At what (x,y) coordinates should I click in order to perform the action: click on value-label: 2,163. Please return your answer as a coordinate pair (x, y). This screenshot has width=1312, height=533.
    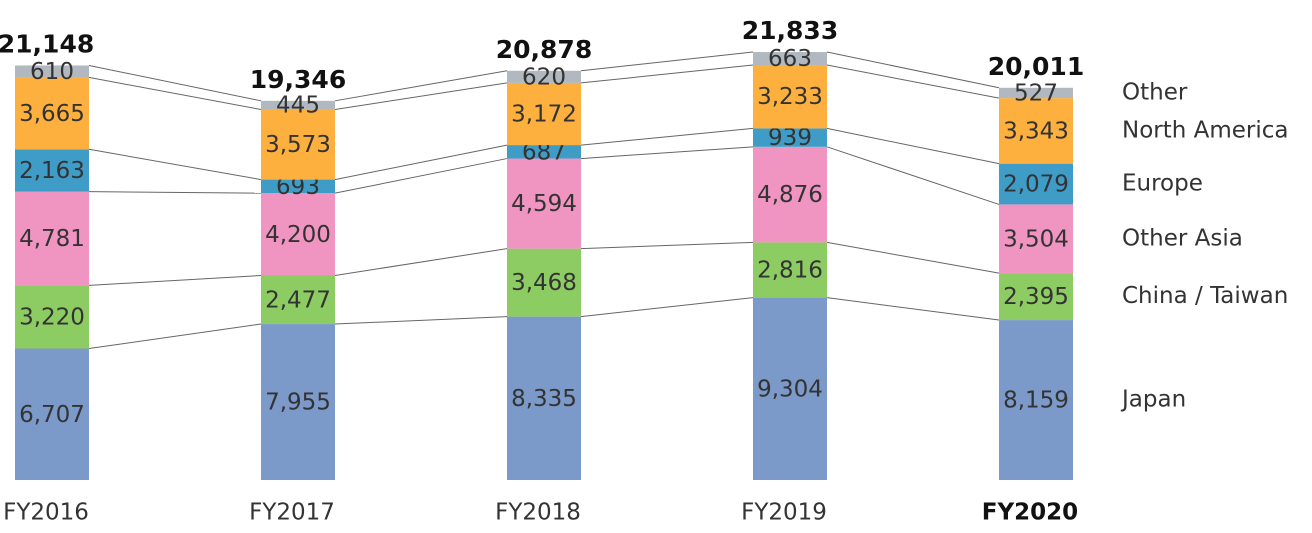
    Looking at the image, I should click on (52, 171).